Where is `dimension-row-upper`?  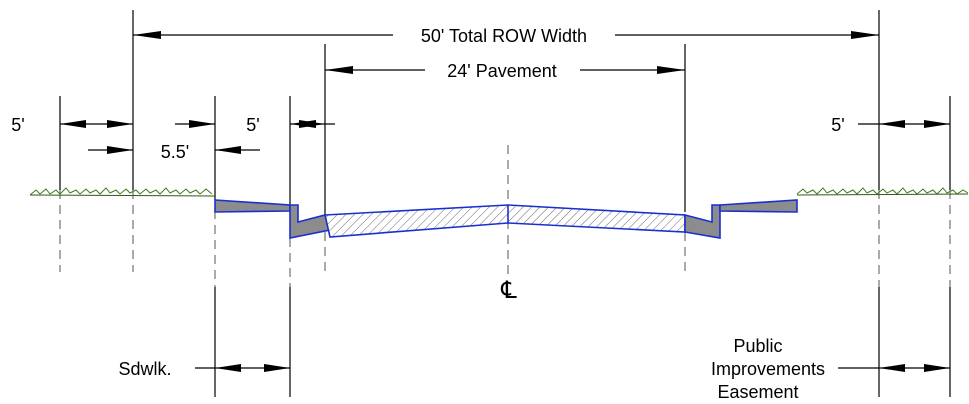 dimension-row-upper is located at coordinates (505, 124).